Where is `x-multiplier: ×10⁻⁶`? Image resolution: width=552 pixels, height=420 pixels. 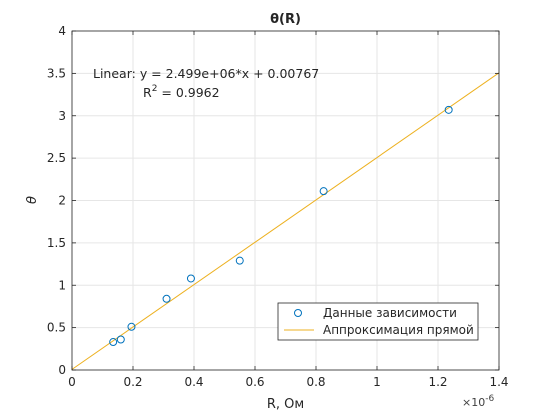
x-multiplier: ×10⁻⁶ is located at coordinates (478, 401).